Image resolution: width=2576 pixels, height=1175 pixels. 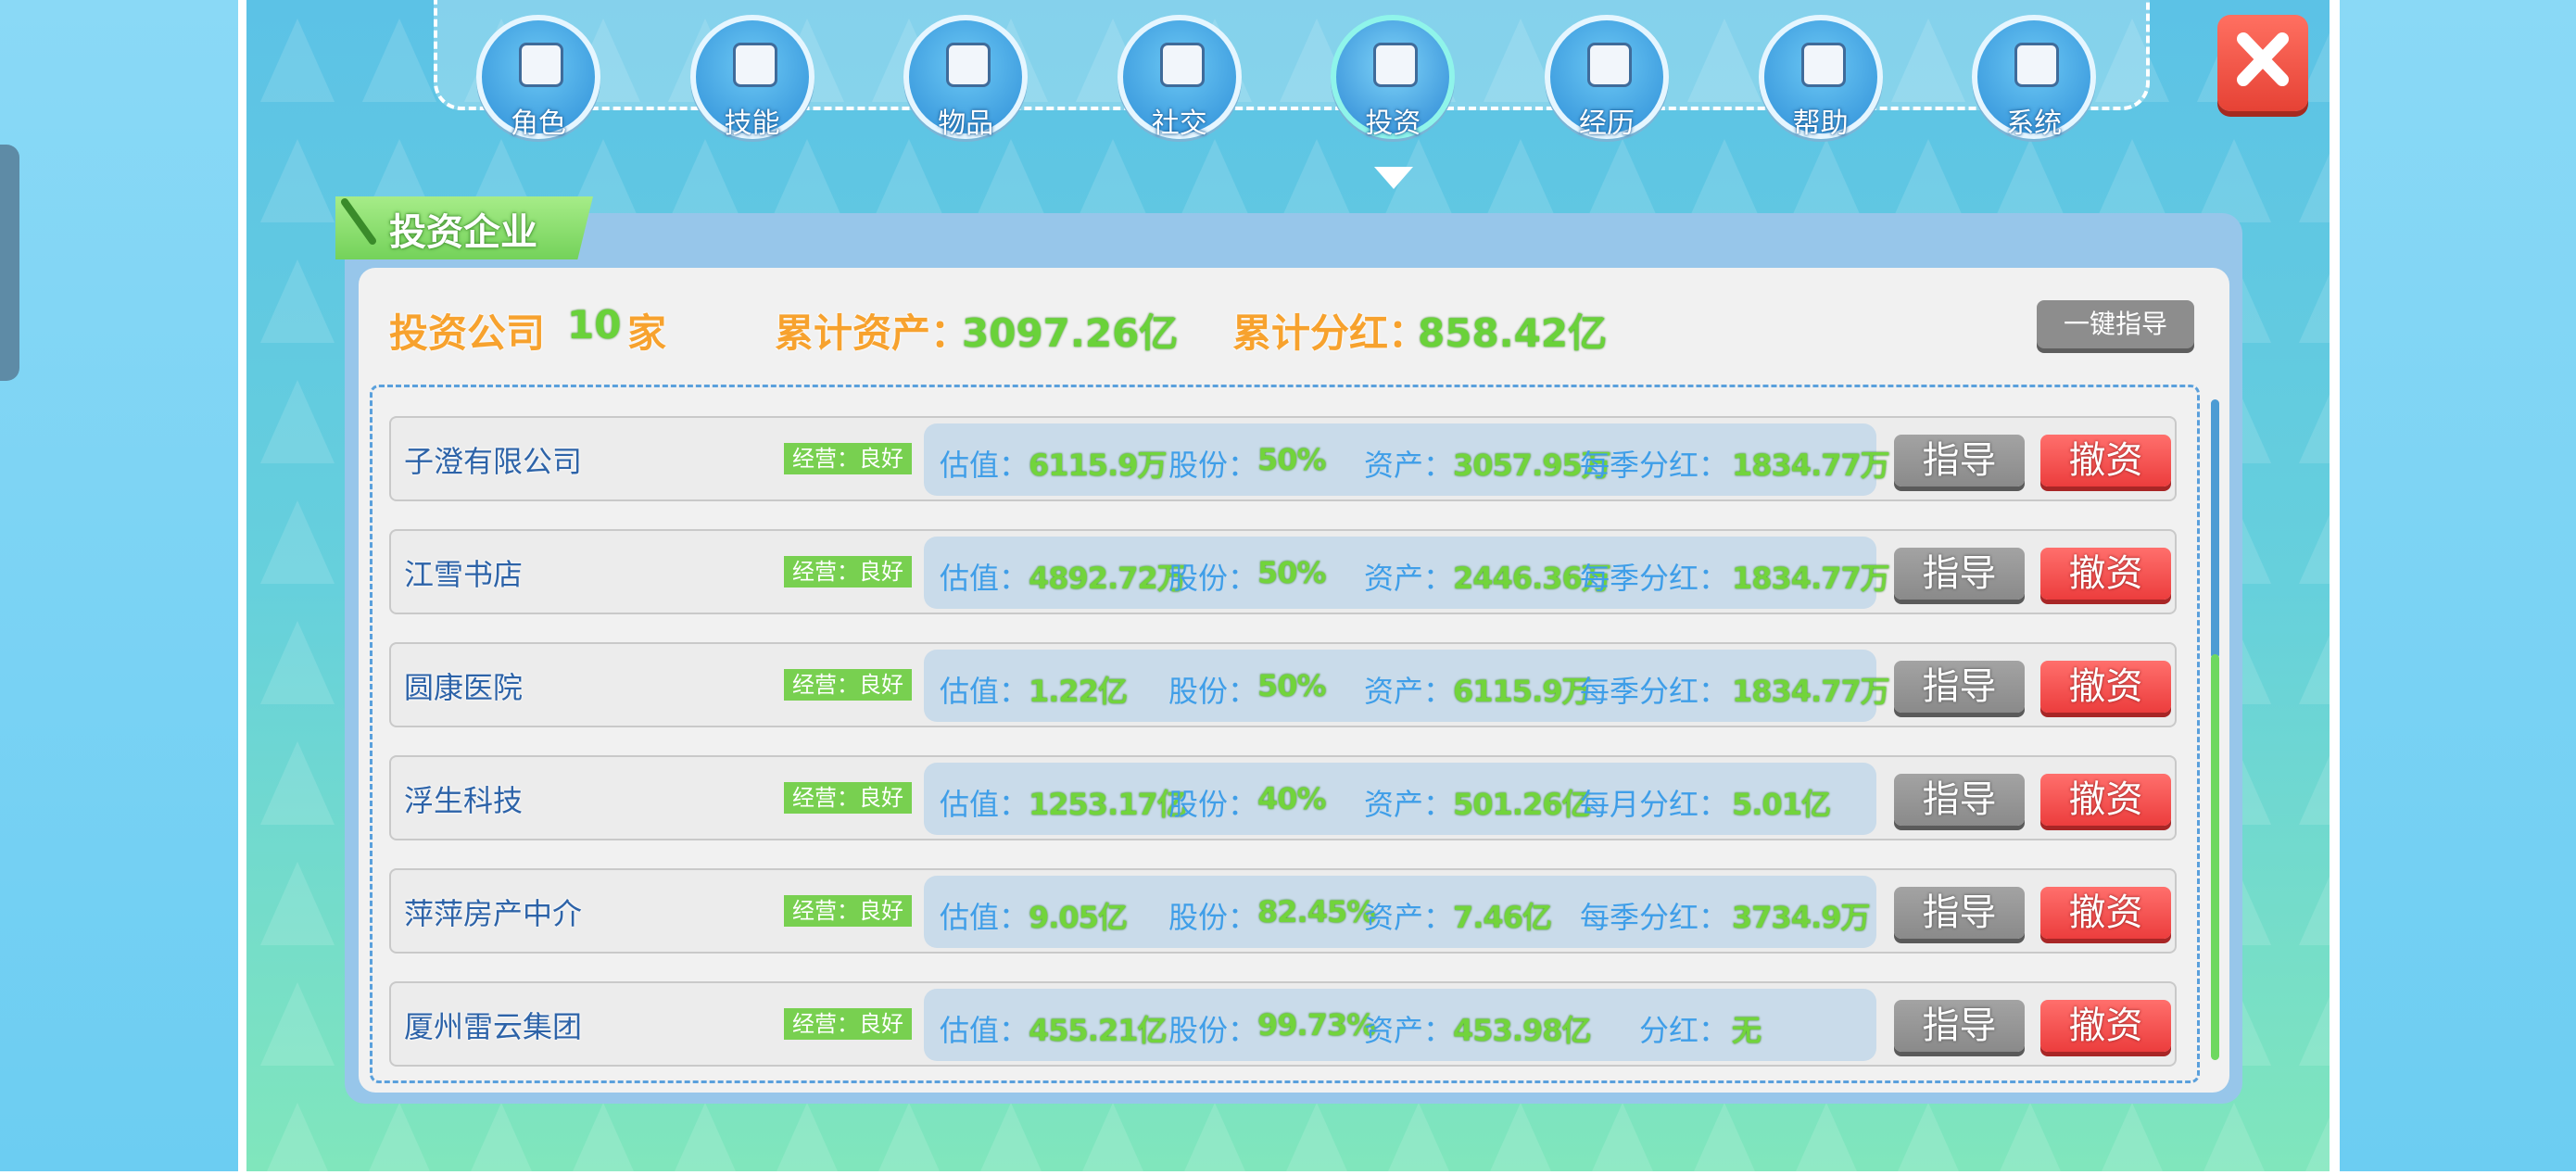 What do you see at coordinates (9, 263) in the screenshot?
I see `side-handle` at bounding box center [9, 263].